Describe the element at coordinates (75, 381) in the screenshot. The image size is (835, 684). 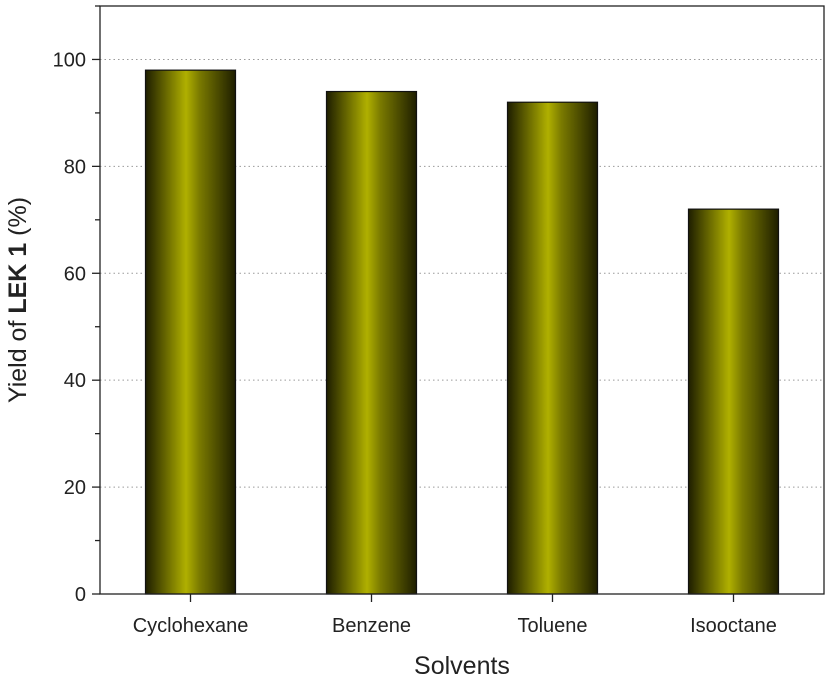
I see `y-tick-label: 40` at that location.